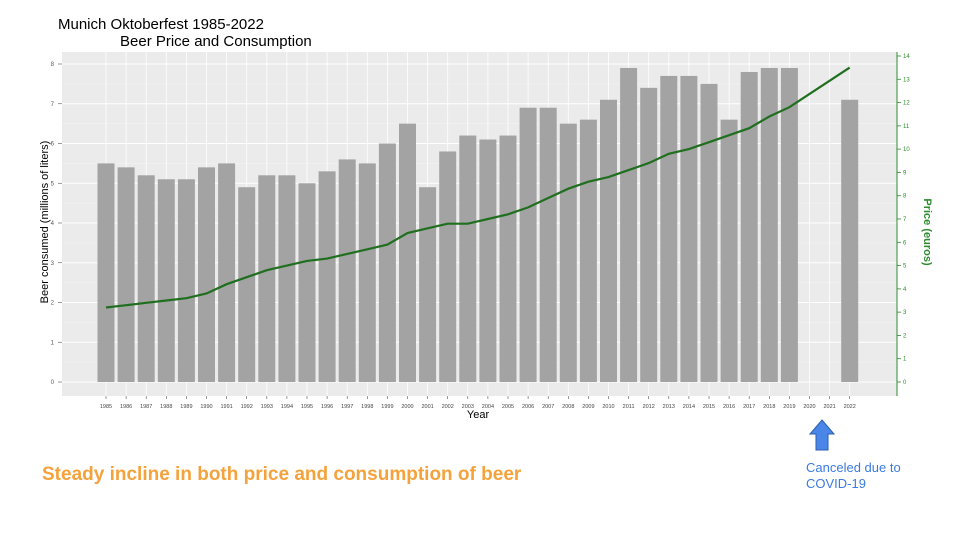 This screenshot has width=960, height=540. What do you see at coordinates (769, 224) in the screenshot?
I see `bar-2018` at bounding box center [769, 224].